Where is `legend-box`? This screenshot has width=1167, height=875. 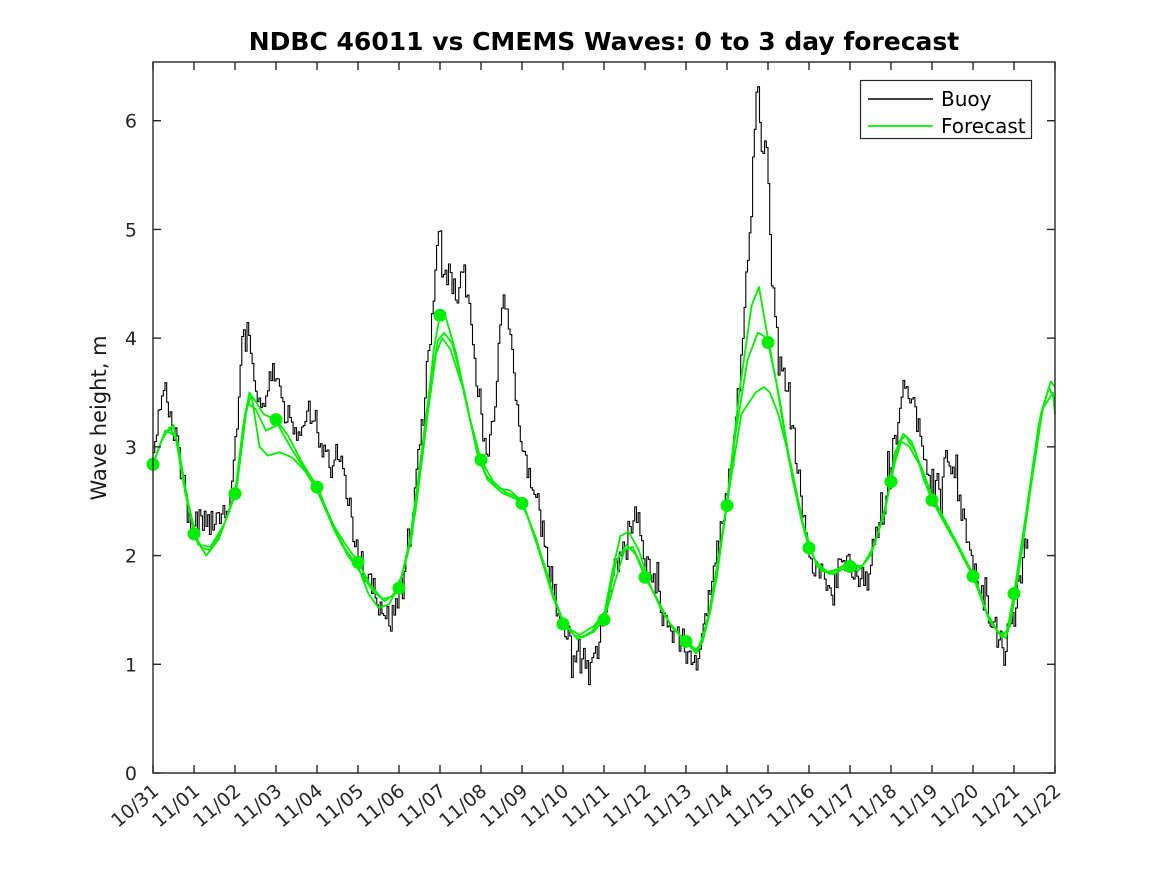
legend-box is located at coordinates (946, 109).